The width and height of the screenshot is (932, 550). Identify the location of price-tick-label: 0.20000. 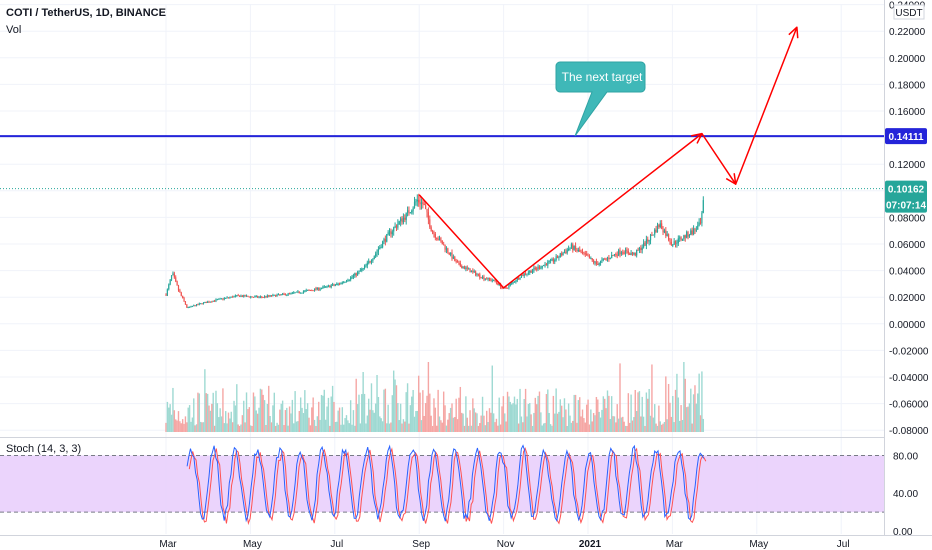
(907, 59).